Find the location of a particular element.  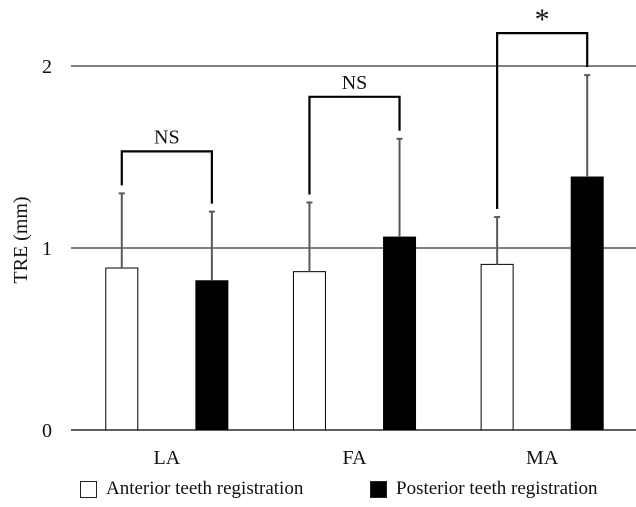

legend-item-posterior: Posterior teeth registration is located at coordinates (484, 489).